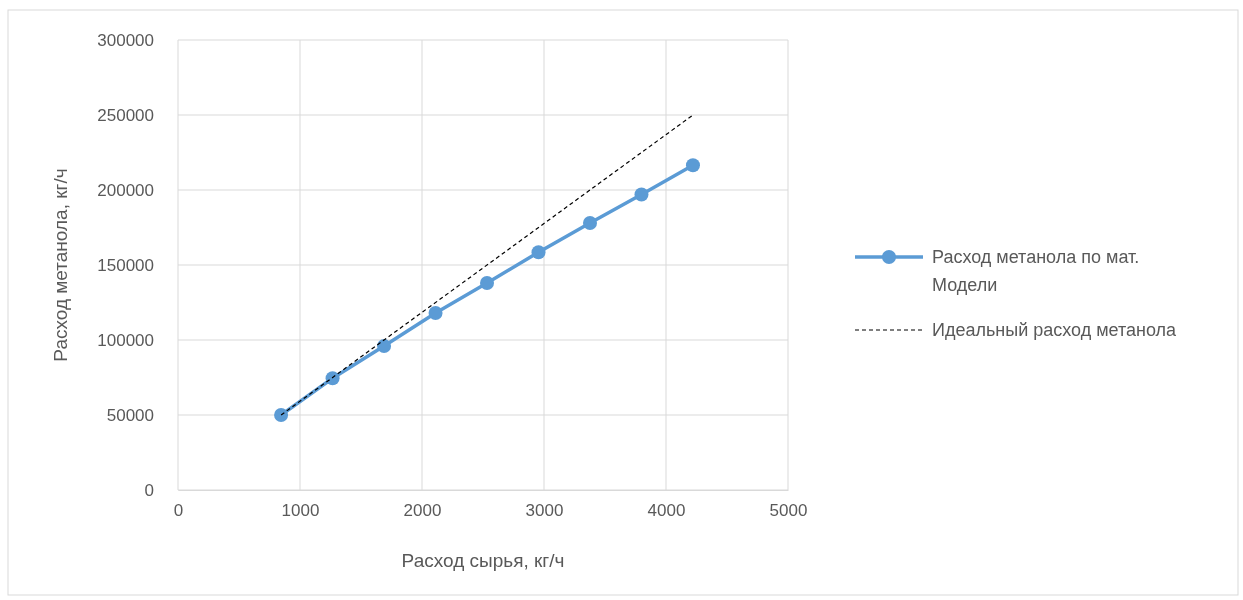 Image resolution: width=1243 pixels, height=600 pixels. What do you see at coordinates (125, 40) in the screenshot?
I see `y-tick-label: 300000` at bounding box center [125, 40].